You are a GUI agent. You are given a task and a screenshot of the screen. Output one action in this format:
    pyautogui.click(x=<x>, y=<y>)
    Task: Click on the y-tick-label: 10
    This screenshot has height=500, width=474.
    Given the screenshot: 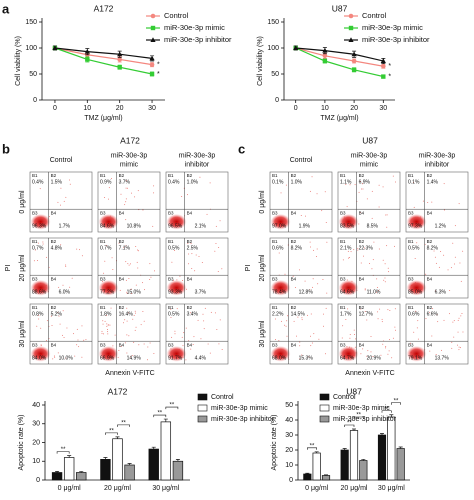 What is the action you would take?
    pyautogui.click(x=36, y=461)
    